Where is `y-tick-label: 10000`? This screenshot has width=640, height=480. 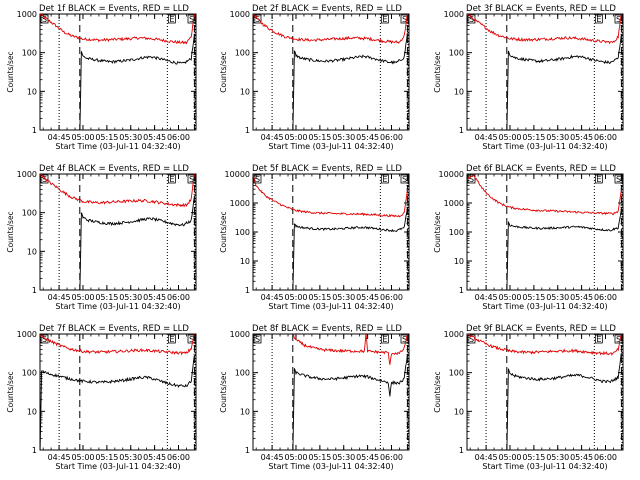 y-tick-label: 10000 is located at coordinates (451, 174).